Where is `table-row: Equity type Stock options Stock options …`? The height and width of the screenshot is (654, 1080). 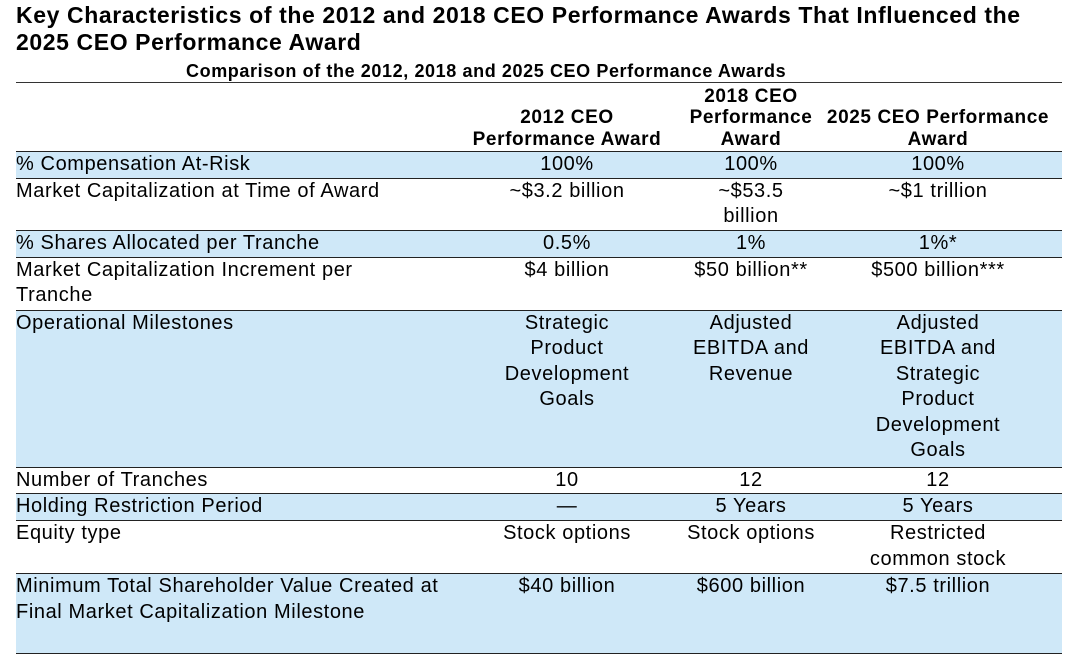
table-row: Equity type Stock options Stock options … is located at coordinates (539, 547).